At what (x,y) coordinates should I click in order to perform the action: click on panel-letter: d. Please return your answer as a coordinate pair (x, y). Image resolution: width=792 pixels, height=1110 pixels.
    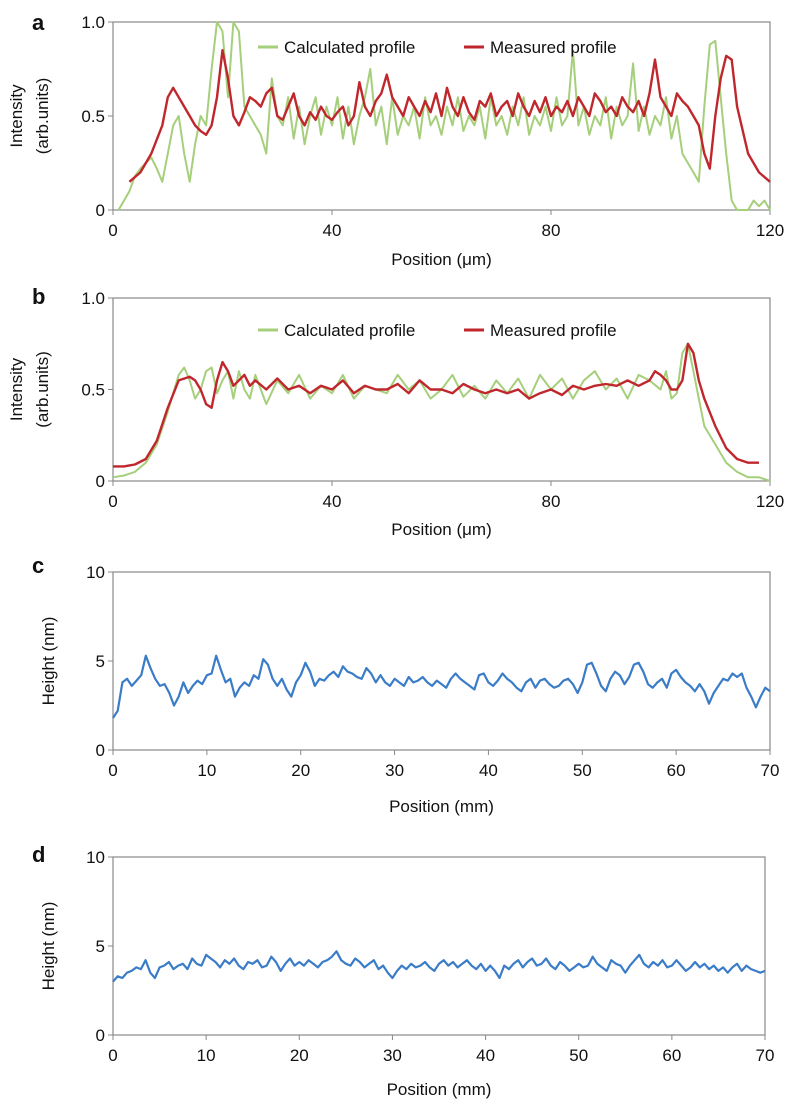
    Looking at the image, I should click on (38, 854).